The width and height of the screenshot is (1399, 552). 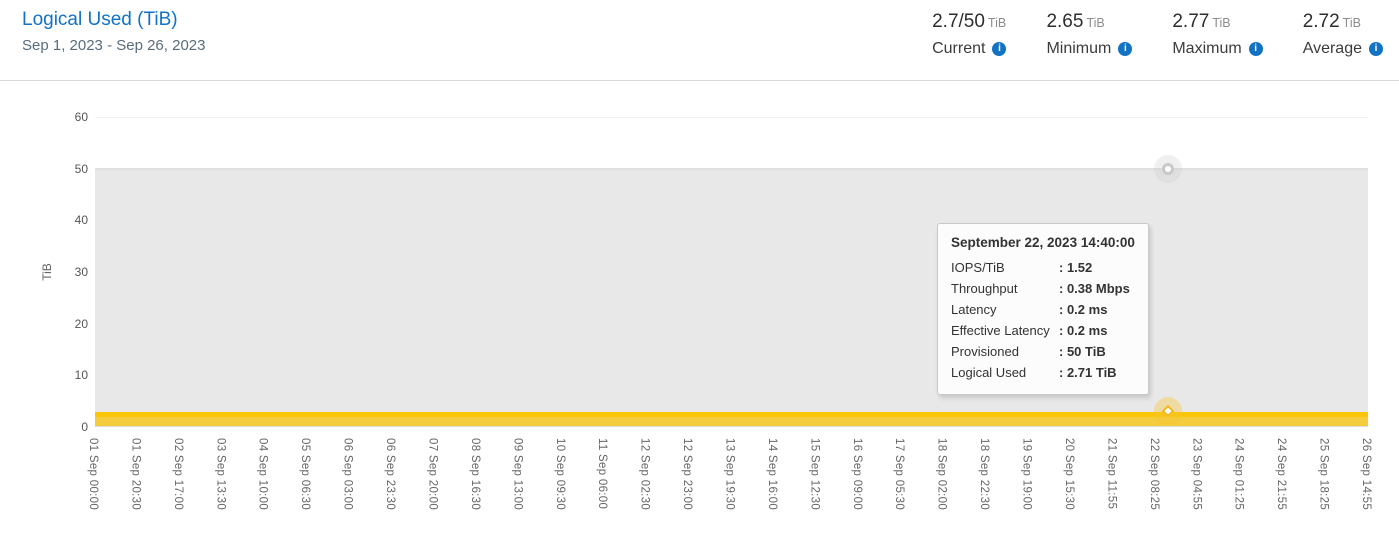 I want to click on tooltip-row: Provisioned 50 TiB, so click(x=1043, y=351).